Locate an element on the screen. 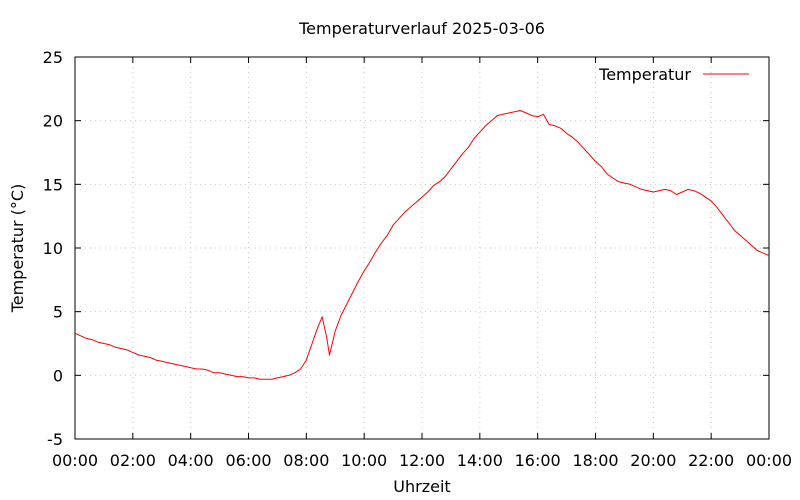 This screenshot has width=800, height=500. x-tick-label: 16:00 is located at coordinates (538, 460).